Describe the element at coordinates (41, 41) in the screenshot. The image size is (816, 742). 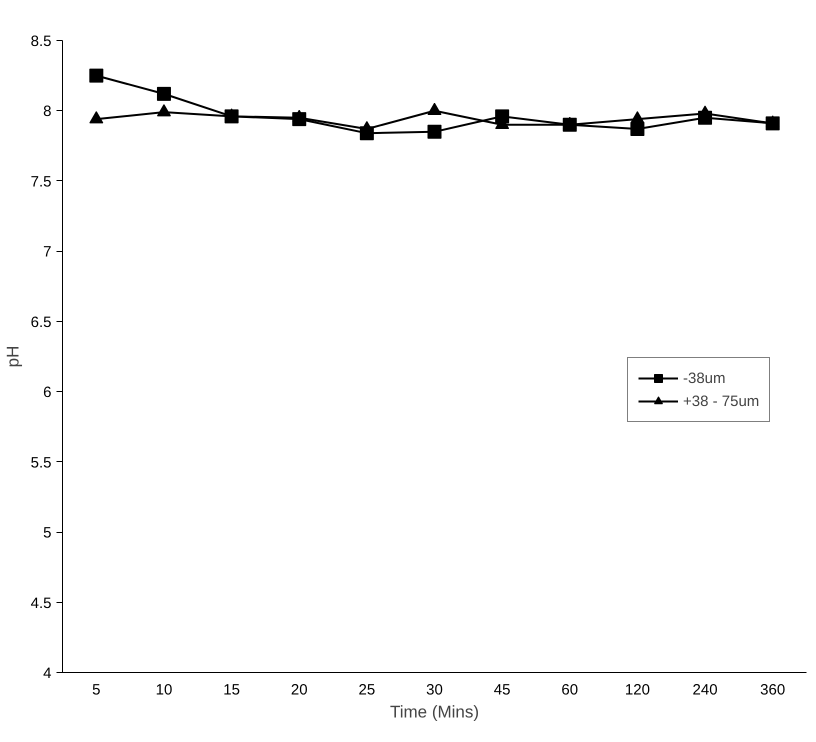
I see `y-tick-label: 8.5` at that location.